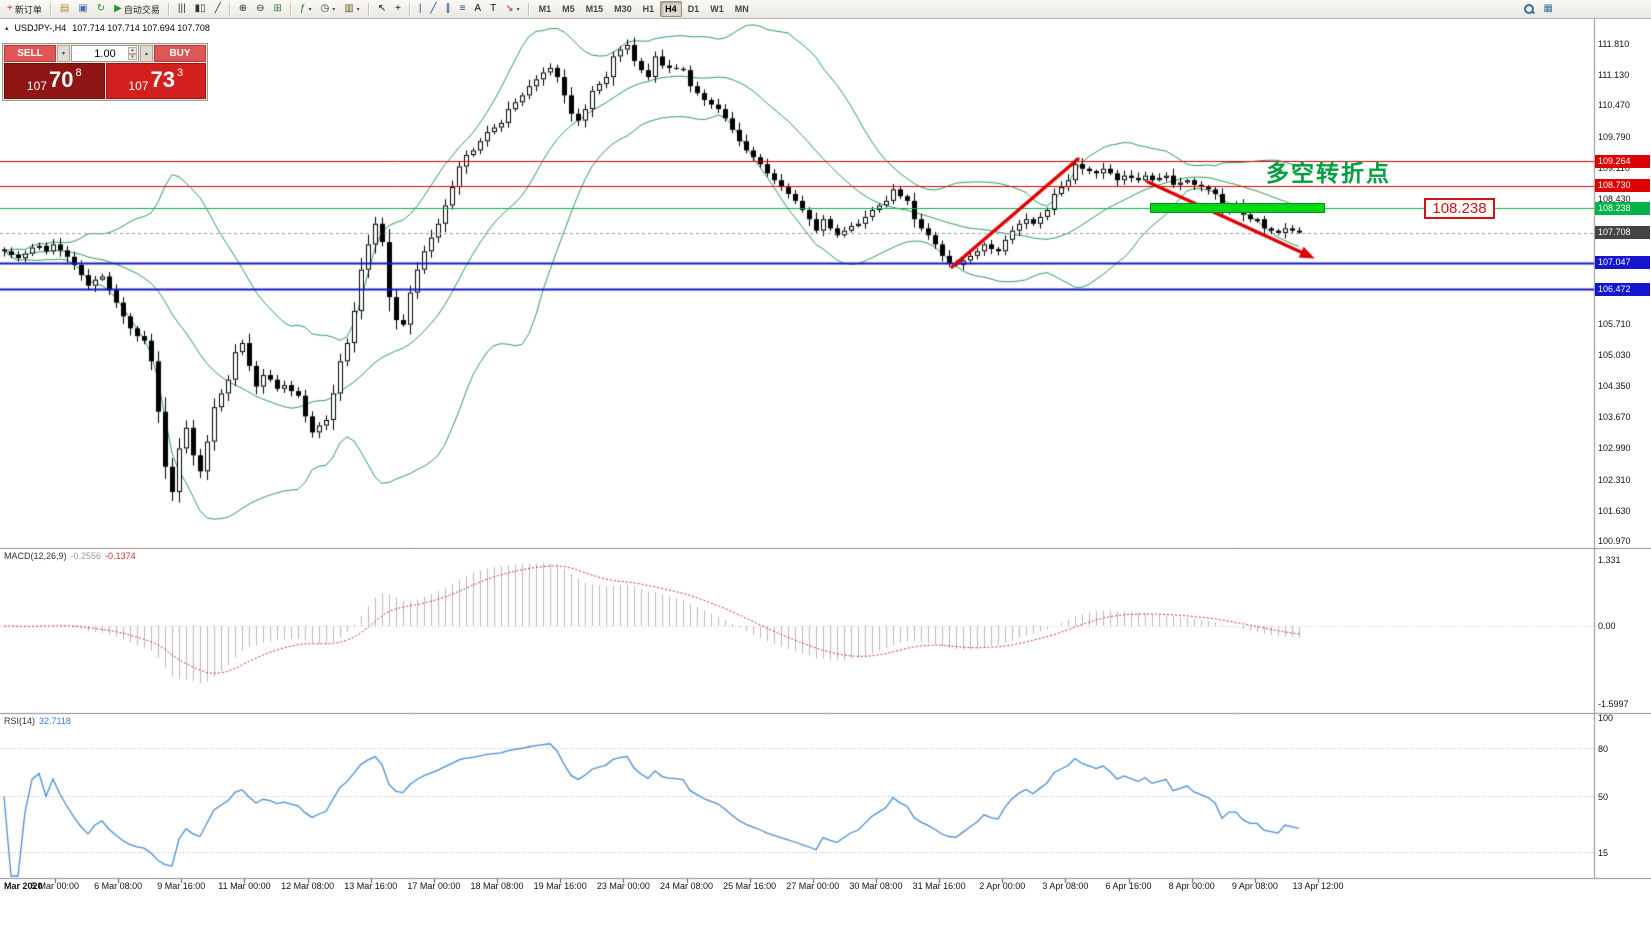 This screenshot has height=945, width=1651. Describe the element at coordinates (512, 9) in the screenshot. I see `arrows-button: ↘ ▾` at that location.